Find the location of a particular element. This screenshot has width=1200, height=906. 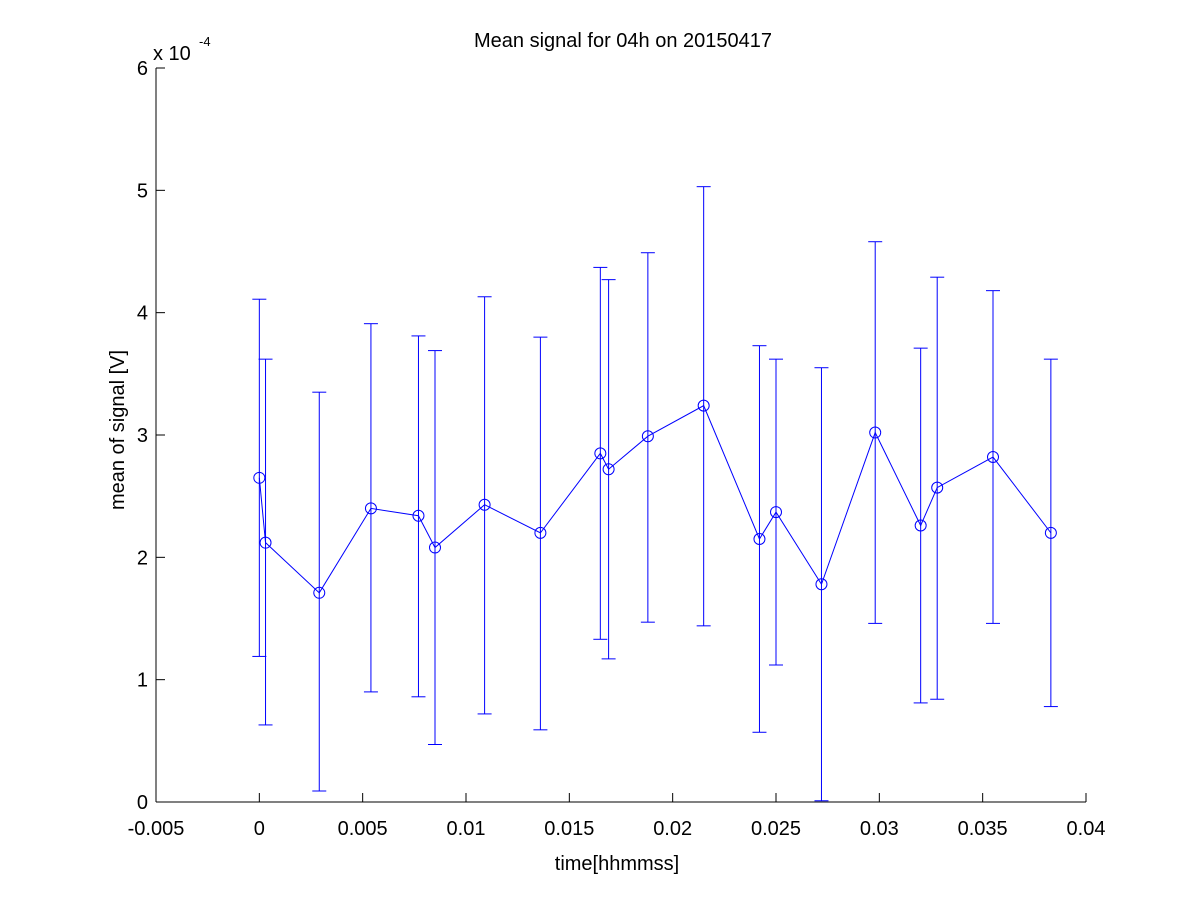

y-tick-label: 0 is located at coordinates (142, 803).